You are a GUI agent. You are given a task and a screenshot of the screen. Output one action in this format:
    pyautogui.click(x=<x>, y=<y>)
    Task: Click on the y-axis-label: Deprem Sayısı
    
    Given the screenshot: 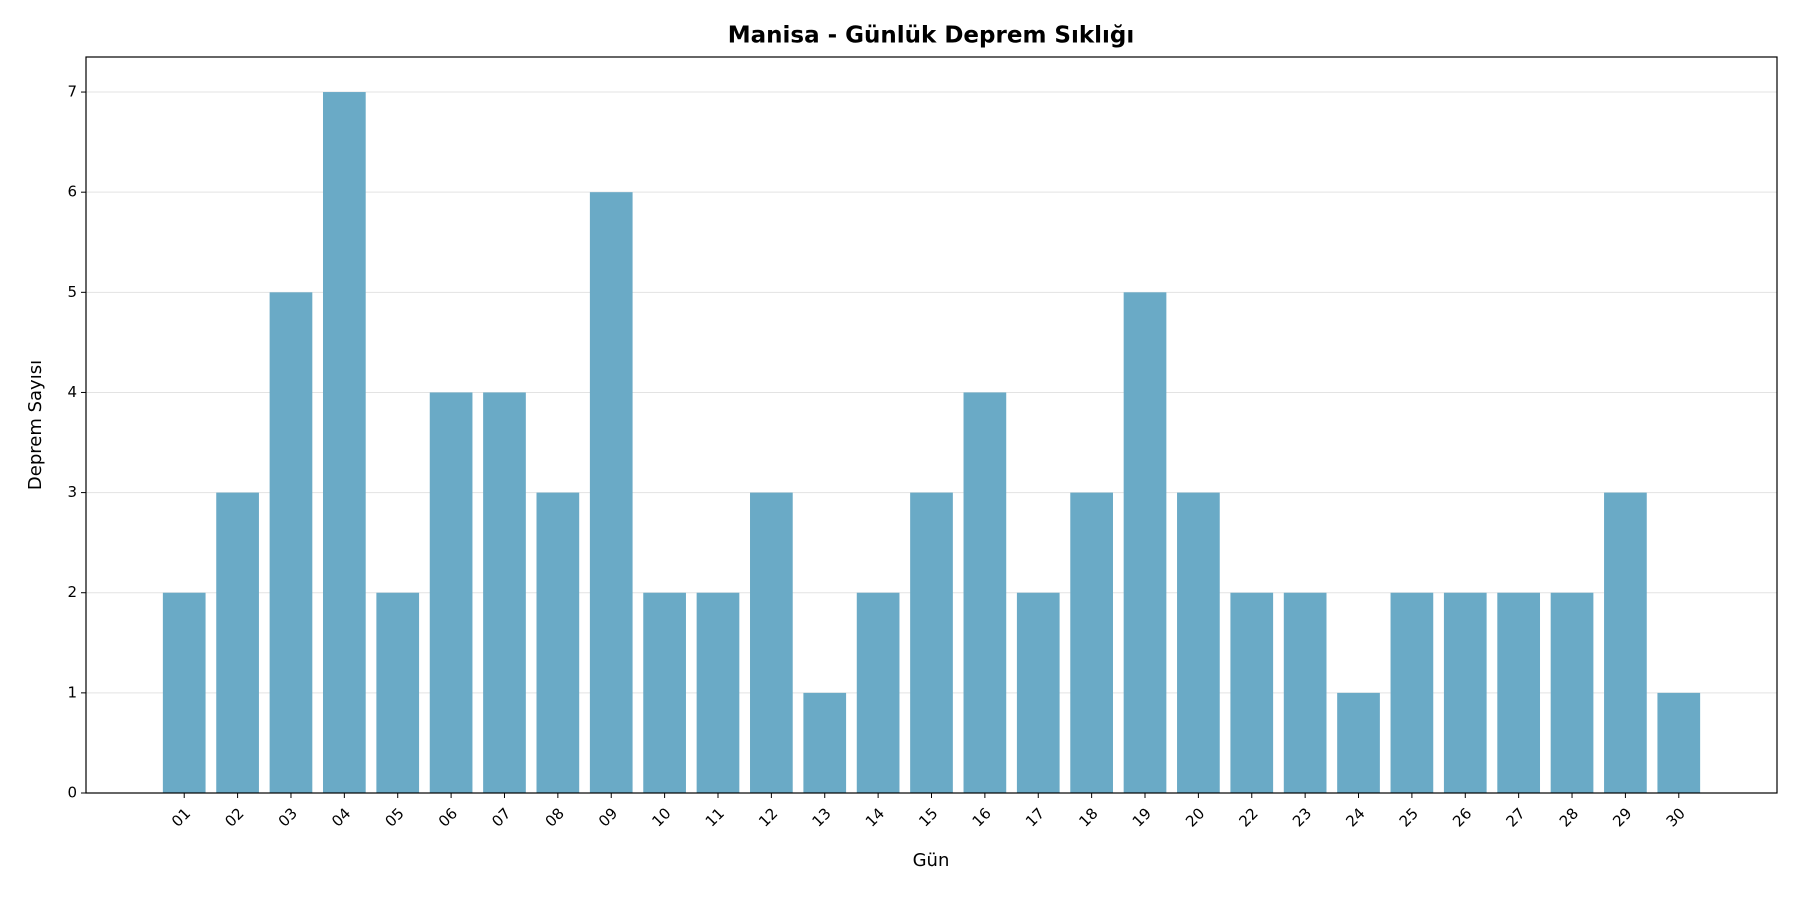 What is the action you would take?
    pyautogui.click(x=35, y=425)
    